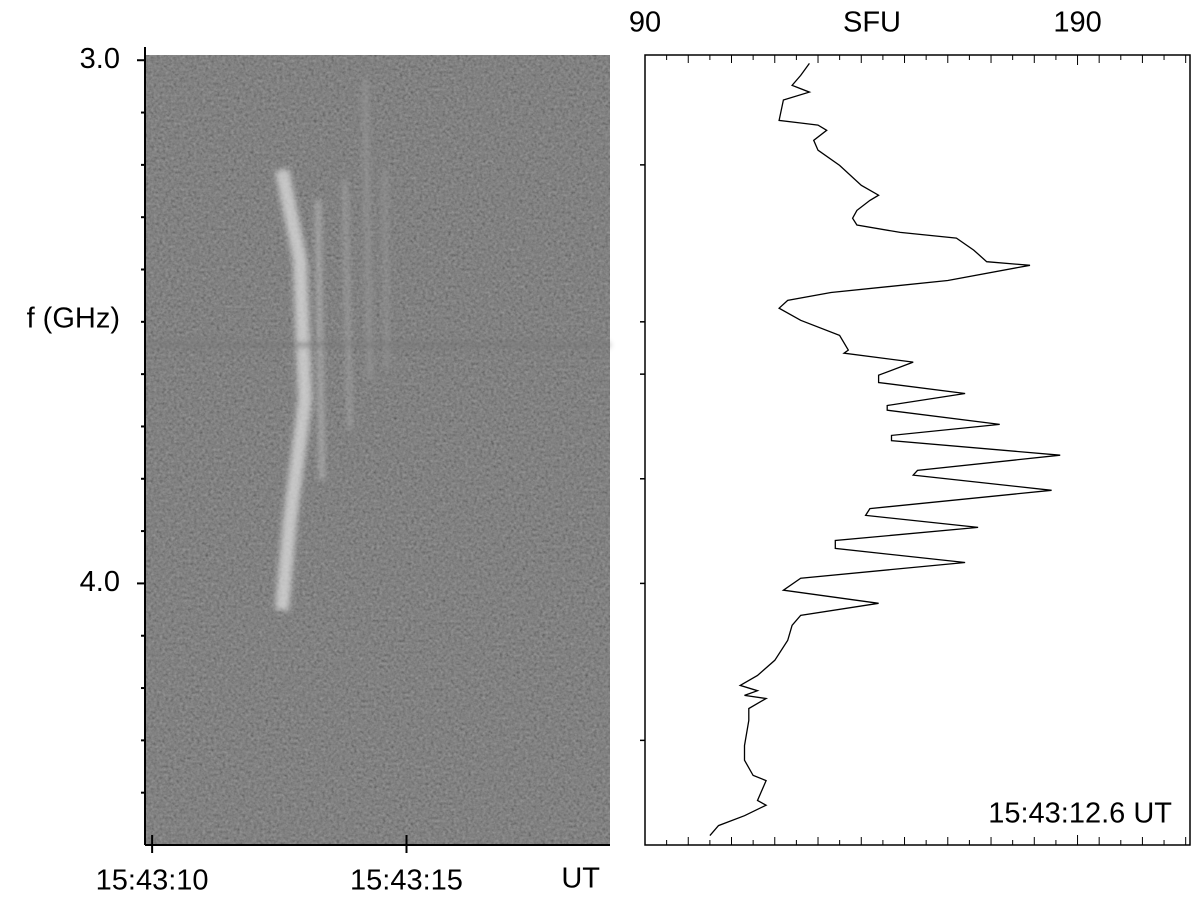 The width and height of the screenshot is (1200, 901). Describe the element at coordinates (1077, 23) in the screenshot. I see `x-tick-label: 190` at that location.